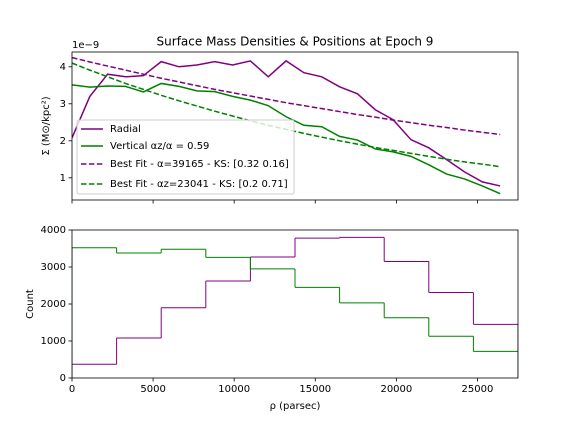 The image size is (576, 432). Describe the element at coordinates (63, 67) in the screenshot. I see `y-tick-label: 4` at that location.